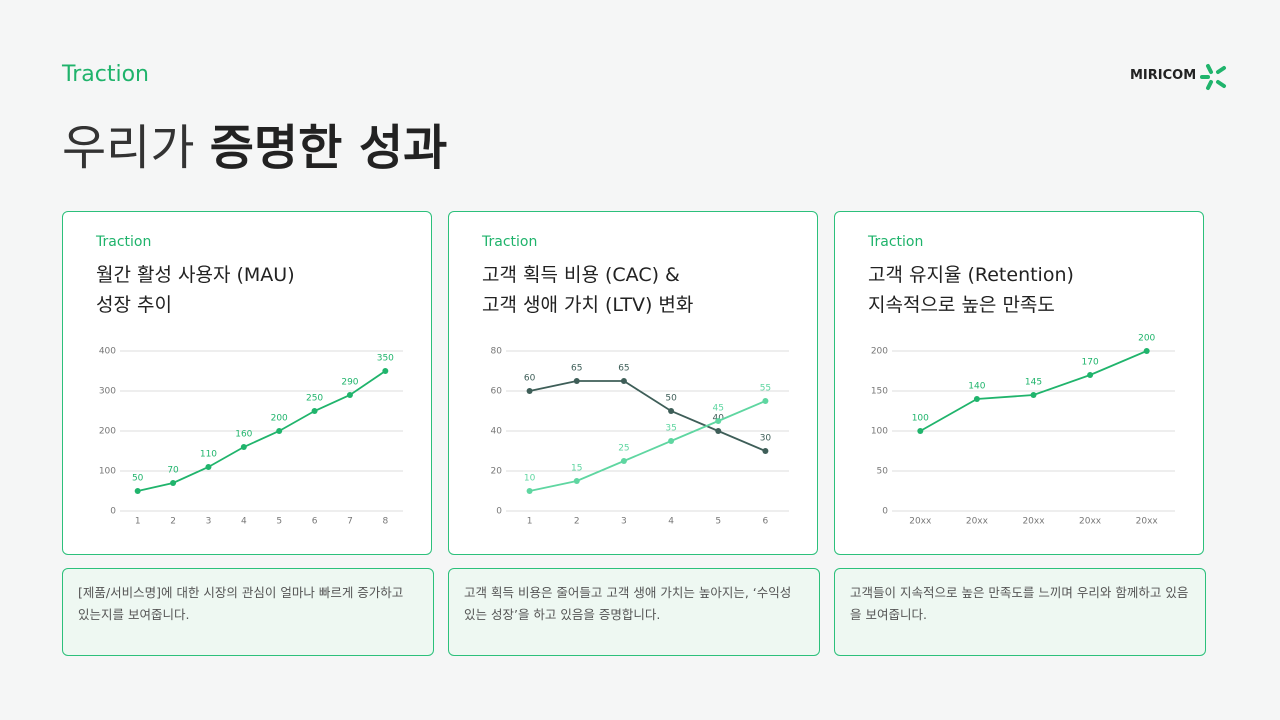 The image size is (1280, 720). I want to click on card-title: 성장 추이, so click(134, 305).